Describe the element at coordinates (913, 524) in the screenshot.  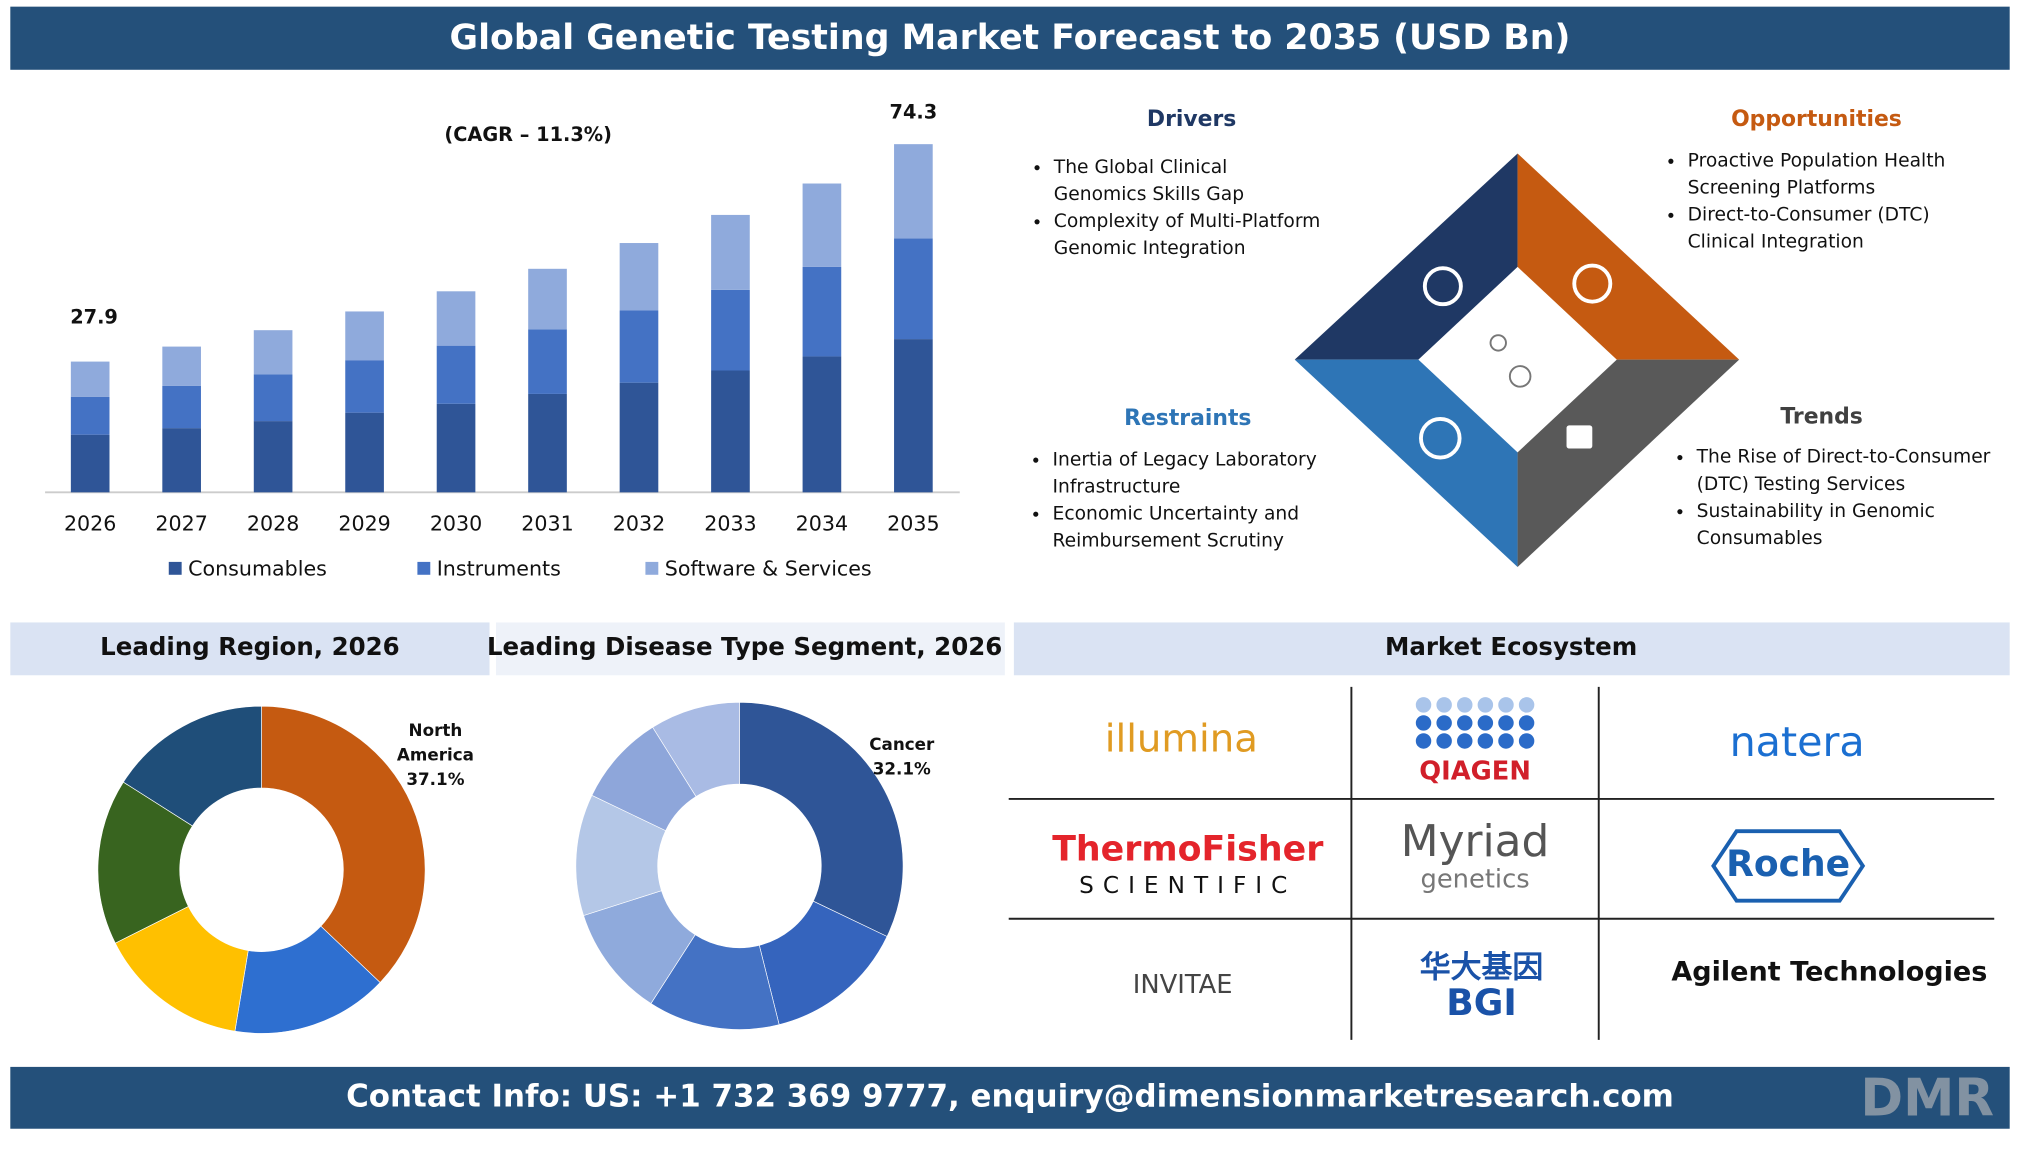
I see `x-tick-label: 2035` at that location.